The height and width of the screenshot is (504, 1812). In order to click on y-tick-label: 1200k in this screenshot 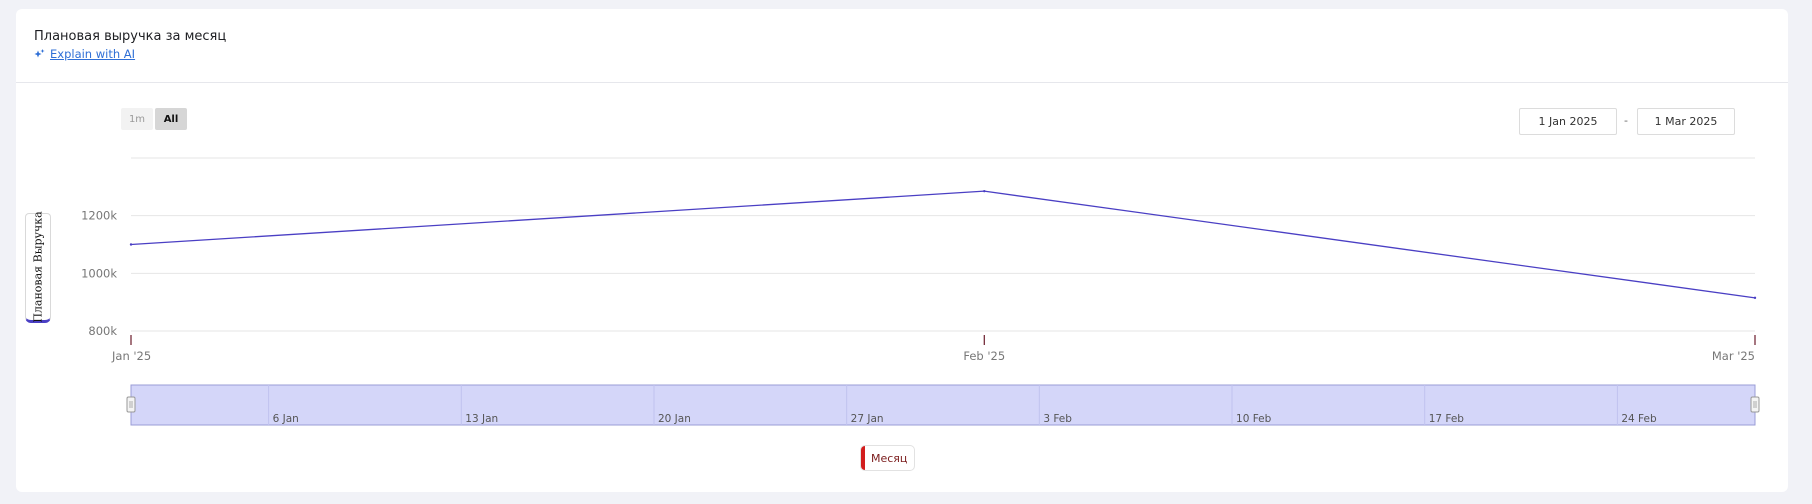, I will do `click(99, 216)`.